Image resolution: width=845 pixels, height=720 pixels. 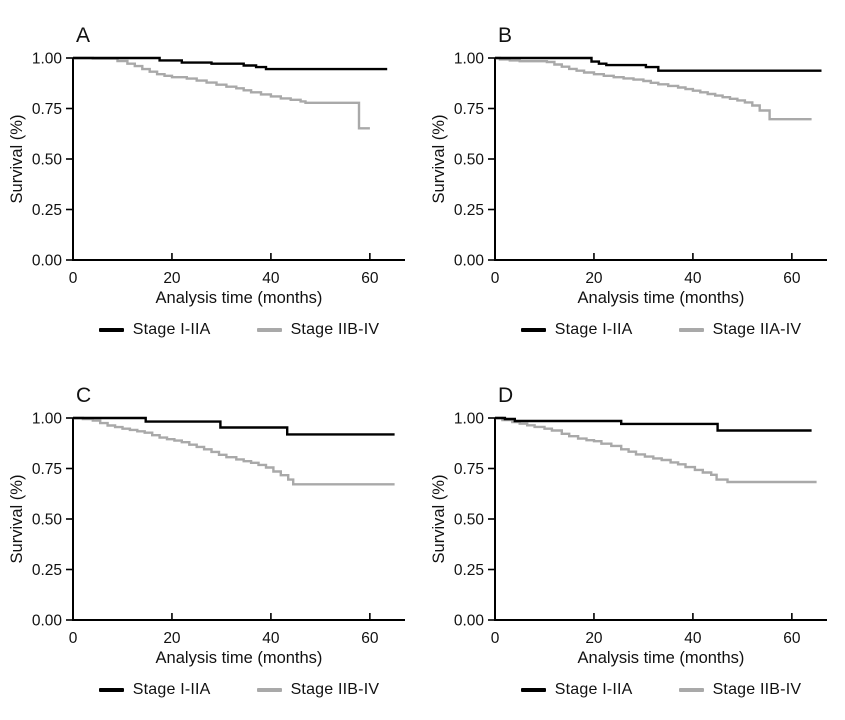 What do you see at coordinates (757, 329) in the screenshot?
I see `legend-label: Stage IIA-IV` at bounding box center [757, 329].